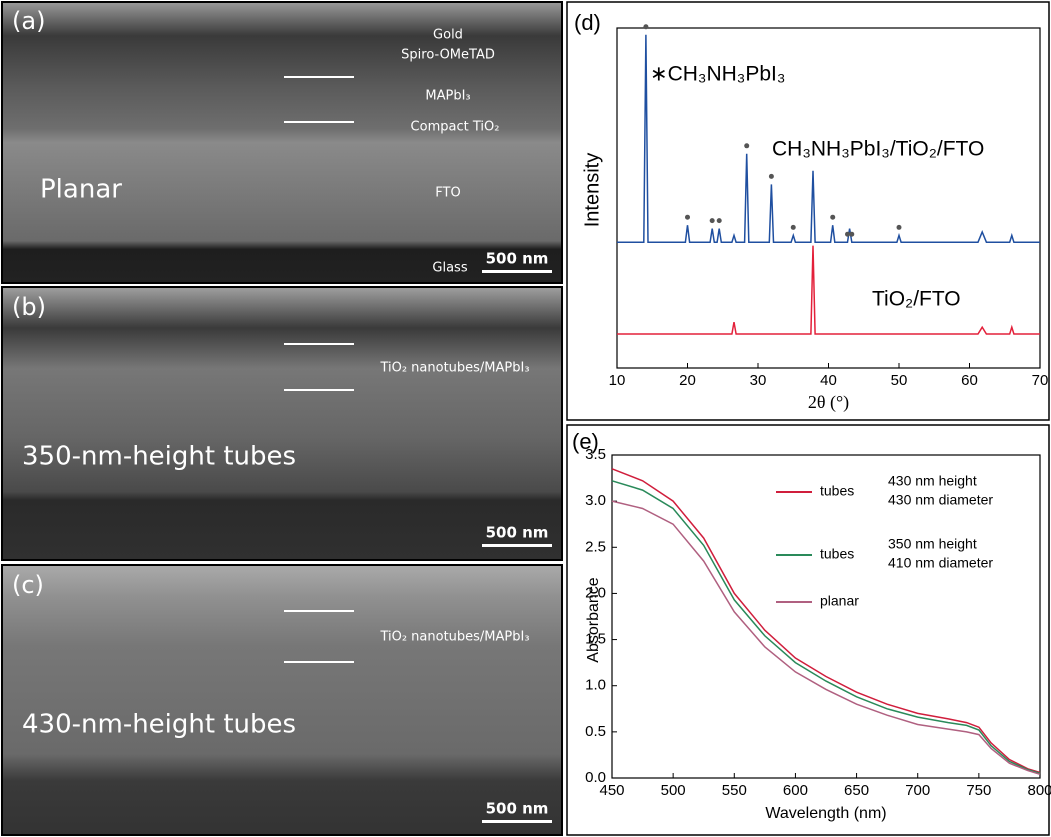  Describe the element at coordinates (28, 21) in the screenshot. I see `panel-label: (a)` at that location.